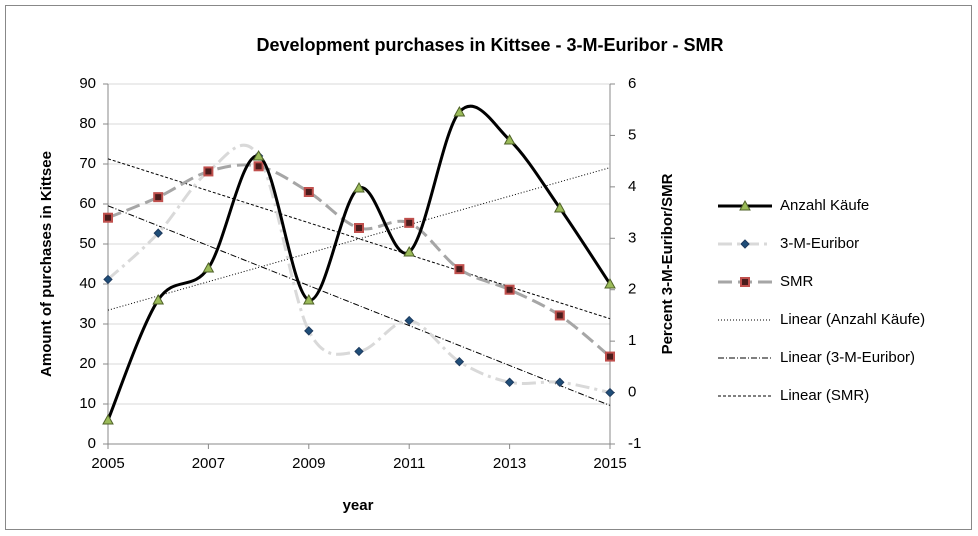 Image resolution: width=978 pixels, height=536 pixels. I want to click on y2-tick-label: 0, so click(632, 392).